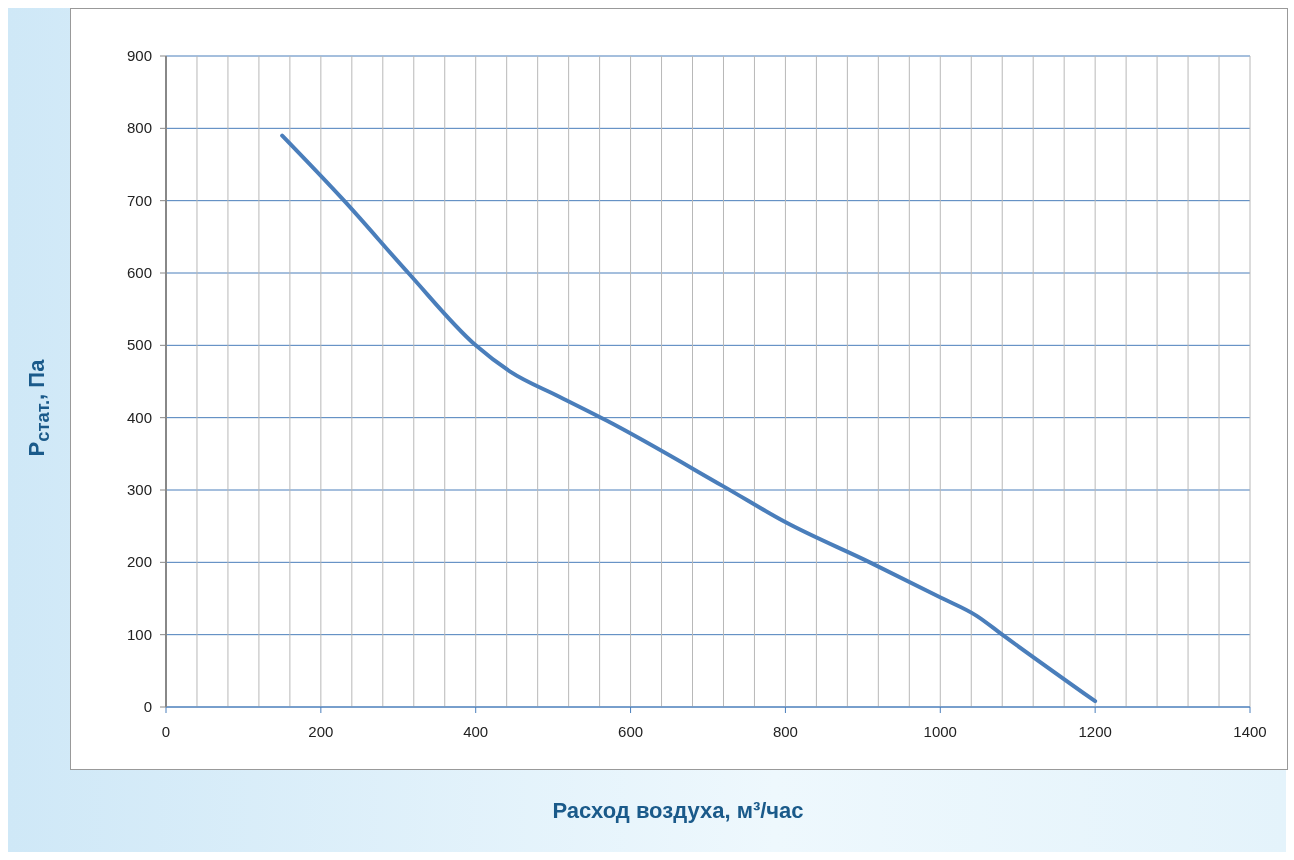  Describe the element at coordinates (1250, 731) in the screenshot. I see `x-tick-label: 1400` at that location.